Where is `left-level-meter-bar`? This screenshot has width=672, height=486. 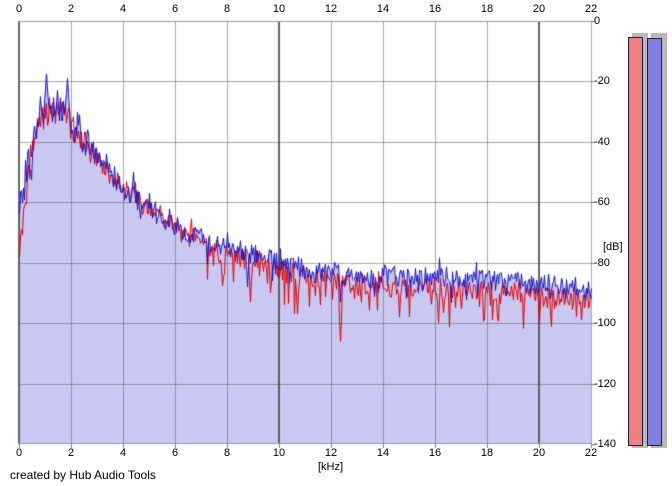 left-level-meter-bar is located at coordinates (635, 241).